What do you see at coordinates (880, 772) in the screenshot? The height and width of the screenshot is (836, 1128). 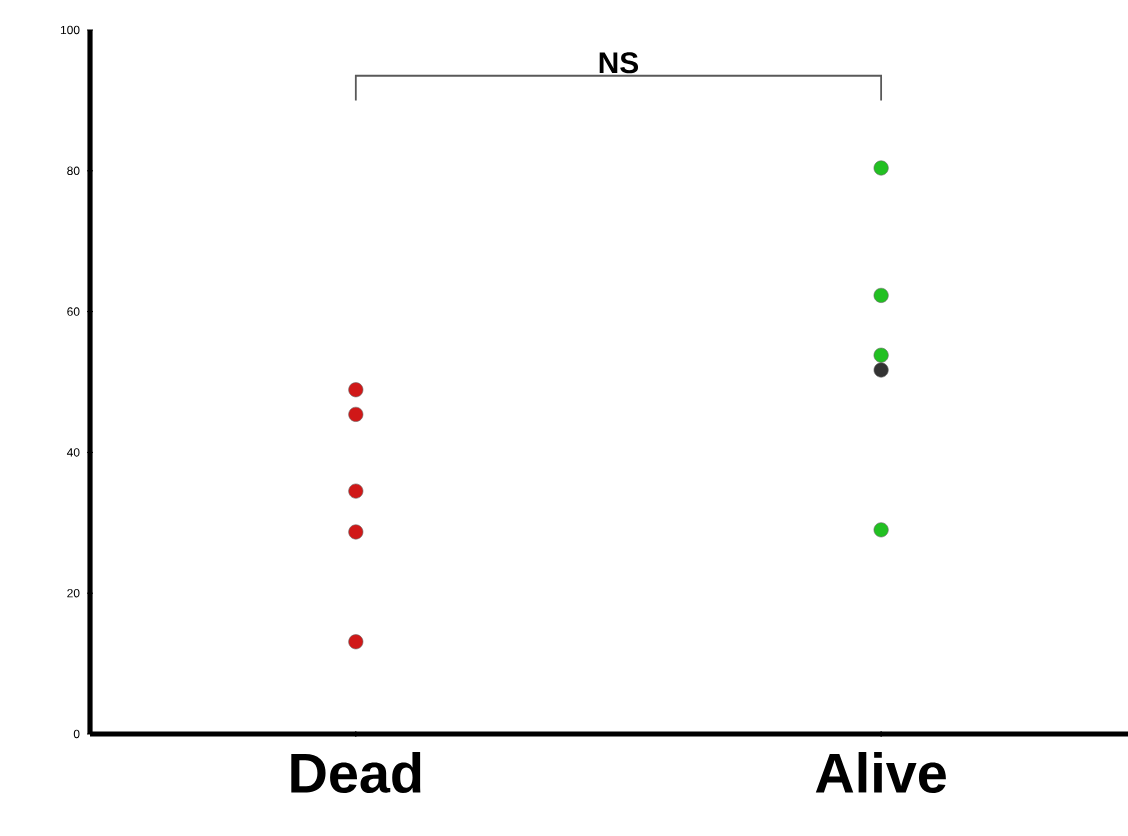 I see `x-tick-label: Alive` at bounding box center [880, 772].